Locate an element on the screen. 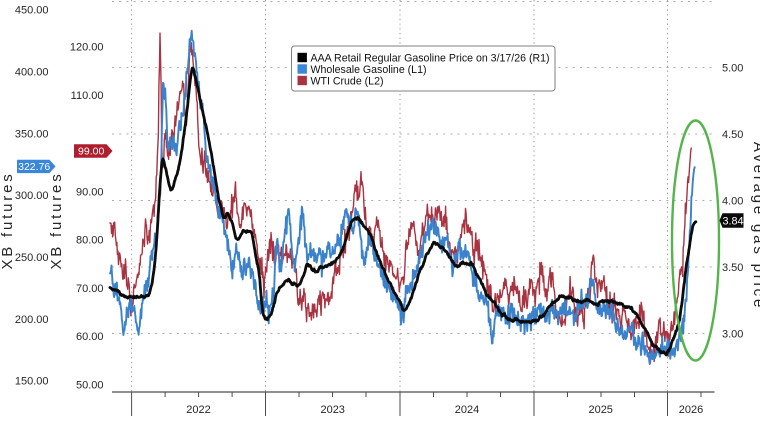 The height and width of the screenshot is (426, 760). svg-text: 2023 is located at coordinates (332, 410).